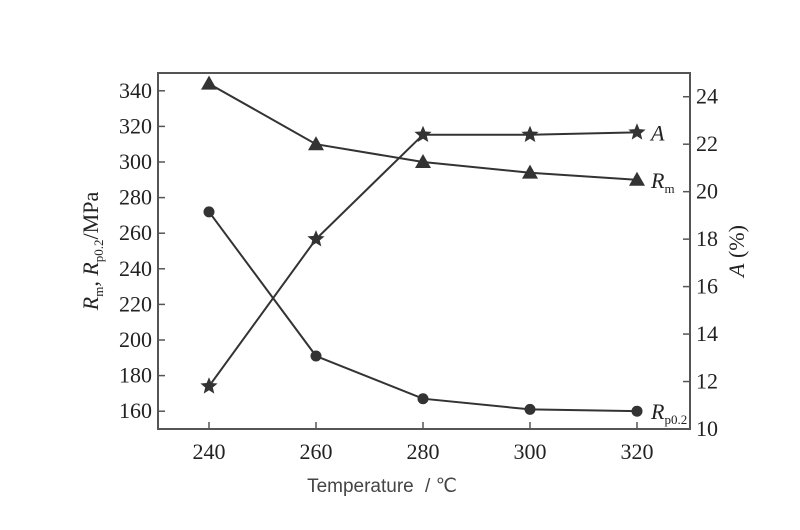 The width and height of the screenshot is (800, 530). Describe the element at coordinates (135, 197) in the screenshot. I see `left-tick-label: 280` at that location.